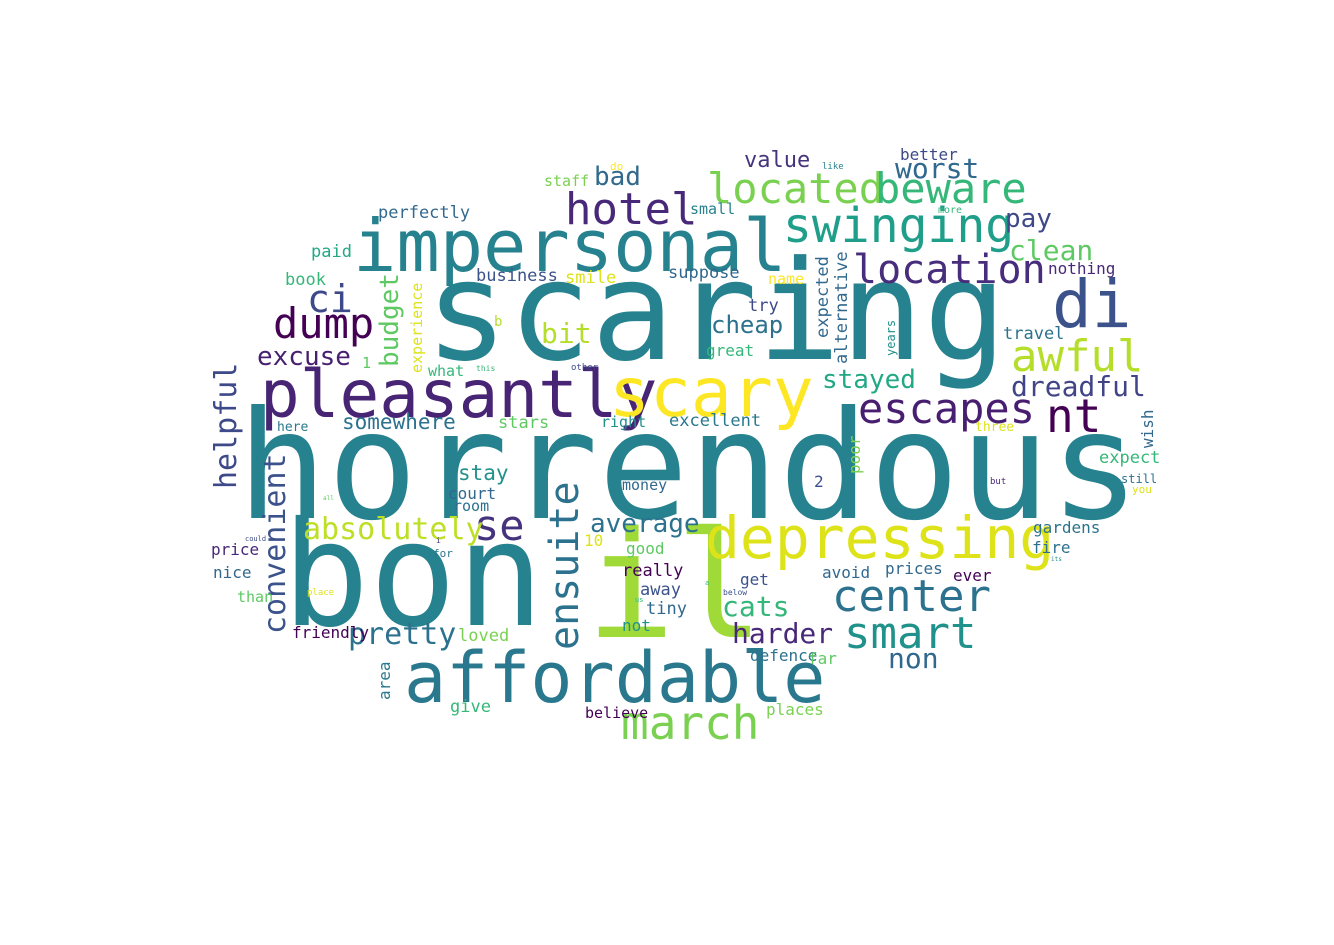 Image resolution: width=1334 pixels, height=945 pixels. I want to click on word-us: us, so click(639, 600).